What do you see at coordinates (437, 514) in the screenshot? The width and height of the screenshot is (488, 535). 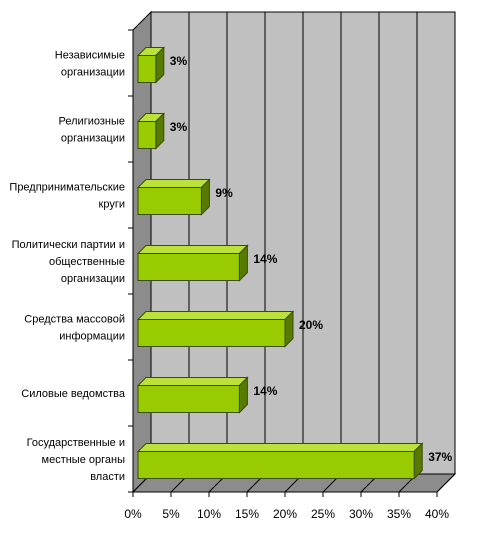 I see `x-tick-label: 40%` at bounding box center [437, 514].